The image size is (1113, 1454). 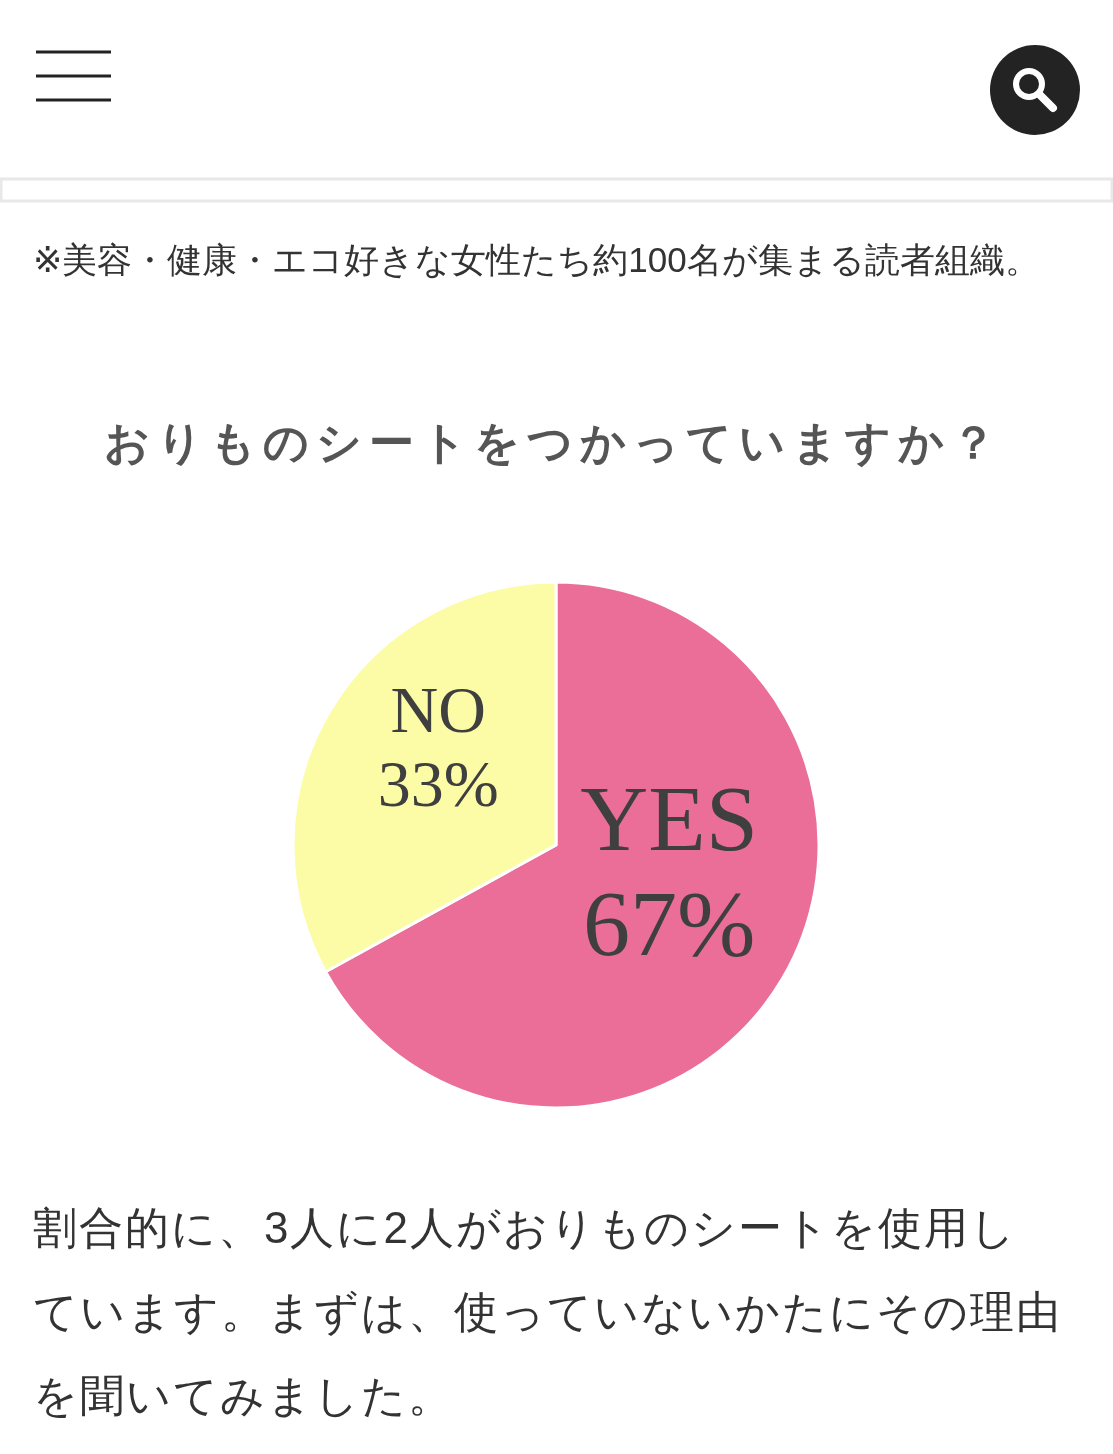 I want to click on text: 割合的に、3人に2人がおりものシートを使用しています。まずは、使っていないかたにその理由を聞いてみました。, so click(x=547, y=1311).